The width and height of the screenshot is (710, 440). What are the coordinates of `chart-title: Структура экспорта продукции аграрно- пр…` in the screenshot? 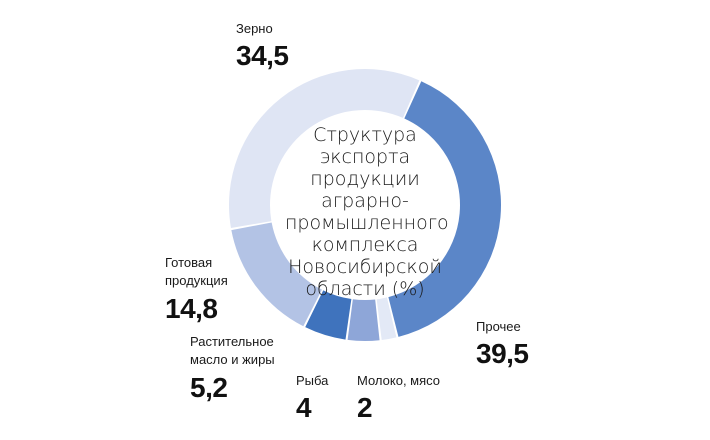 It's located at (367, 212).